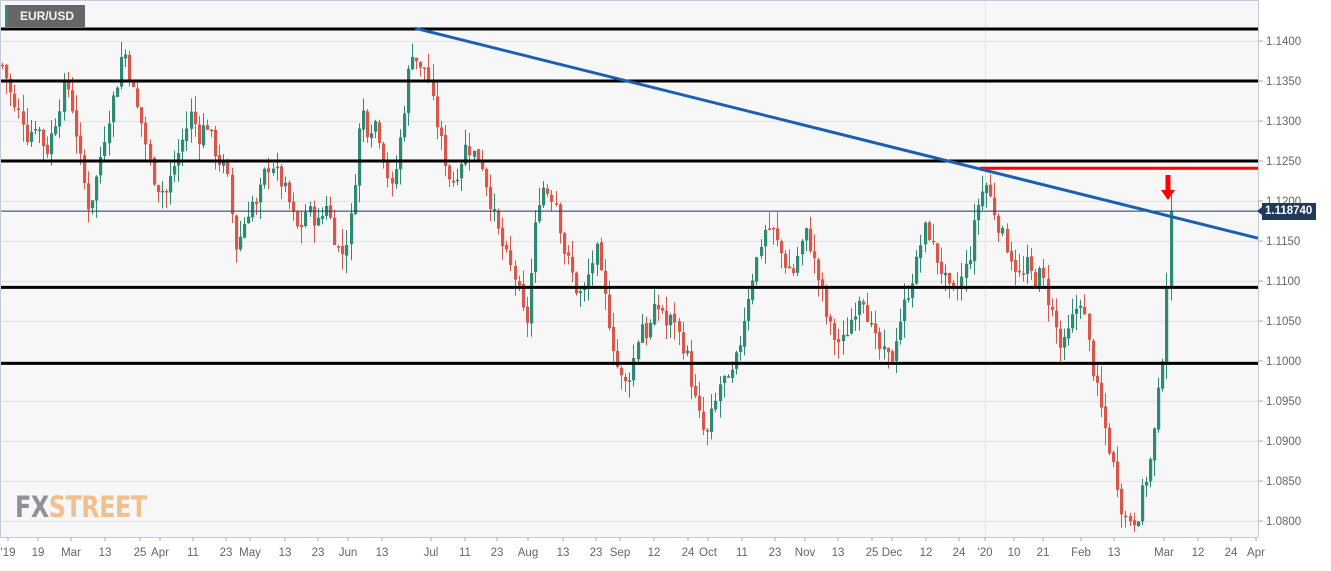 This screenshot has height=571, width=1331. What do you see at coordinates (1168, 187) in the screenshot?
I see `down-arrow-icon` at bounding box center [1168, 187].